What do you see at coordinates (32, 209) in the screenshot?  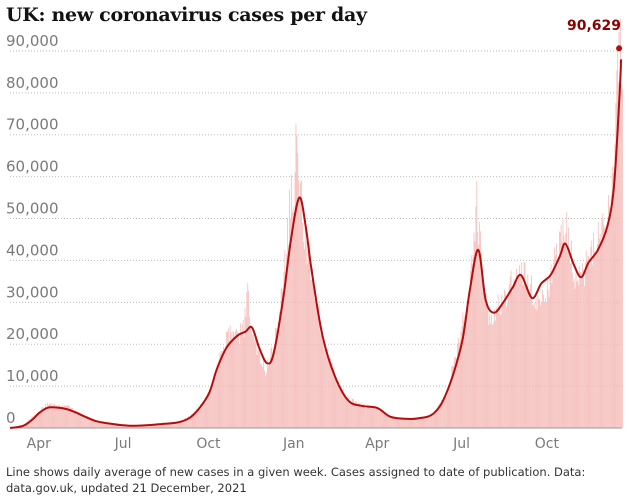 I see `y-tick-label: 50,000` at bounding box center [32, 209].